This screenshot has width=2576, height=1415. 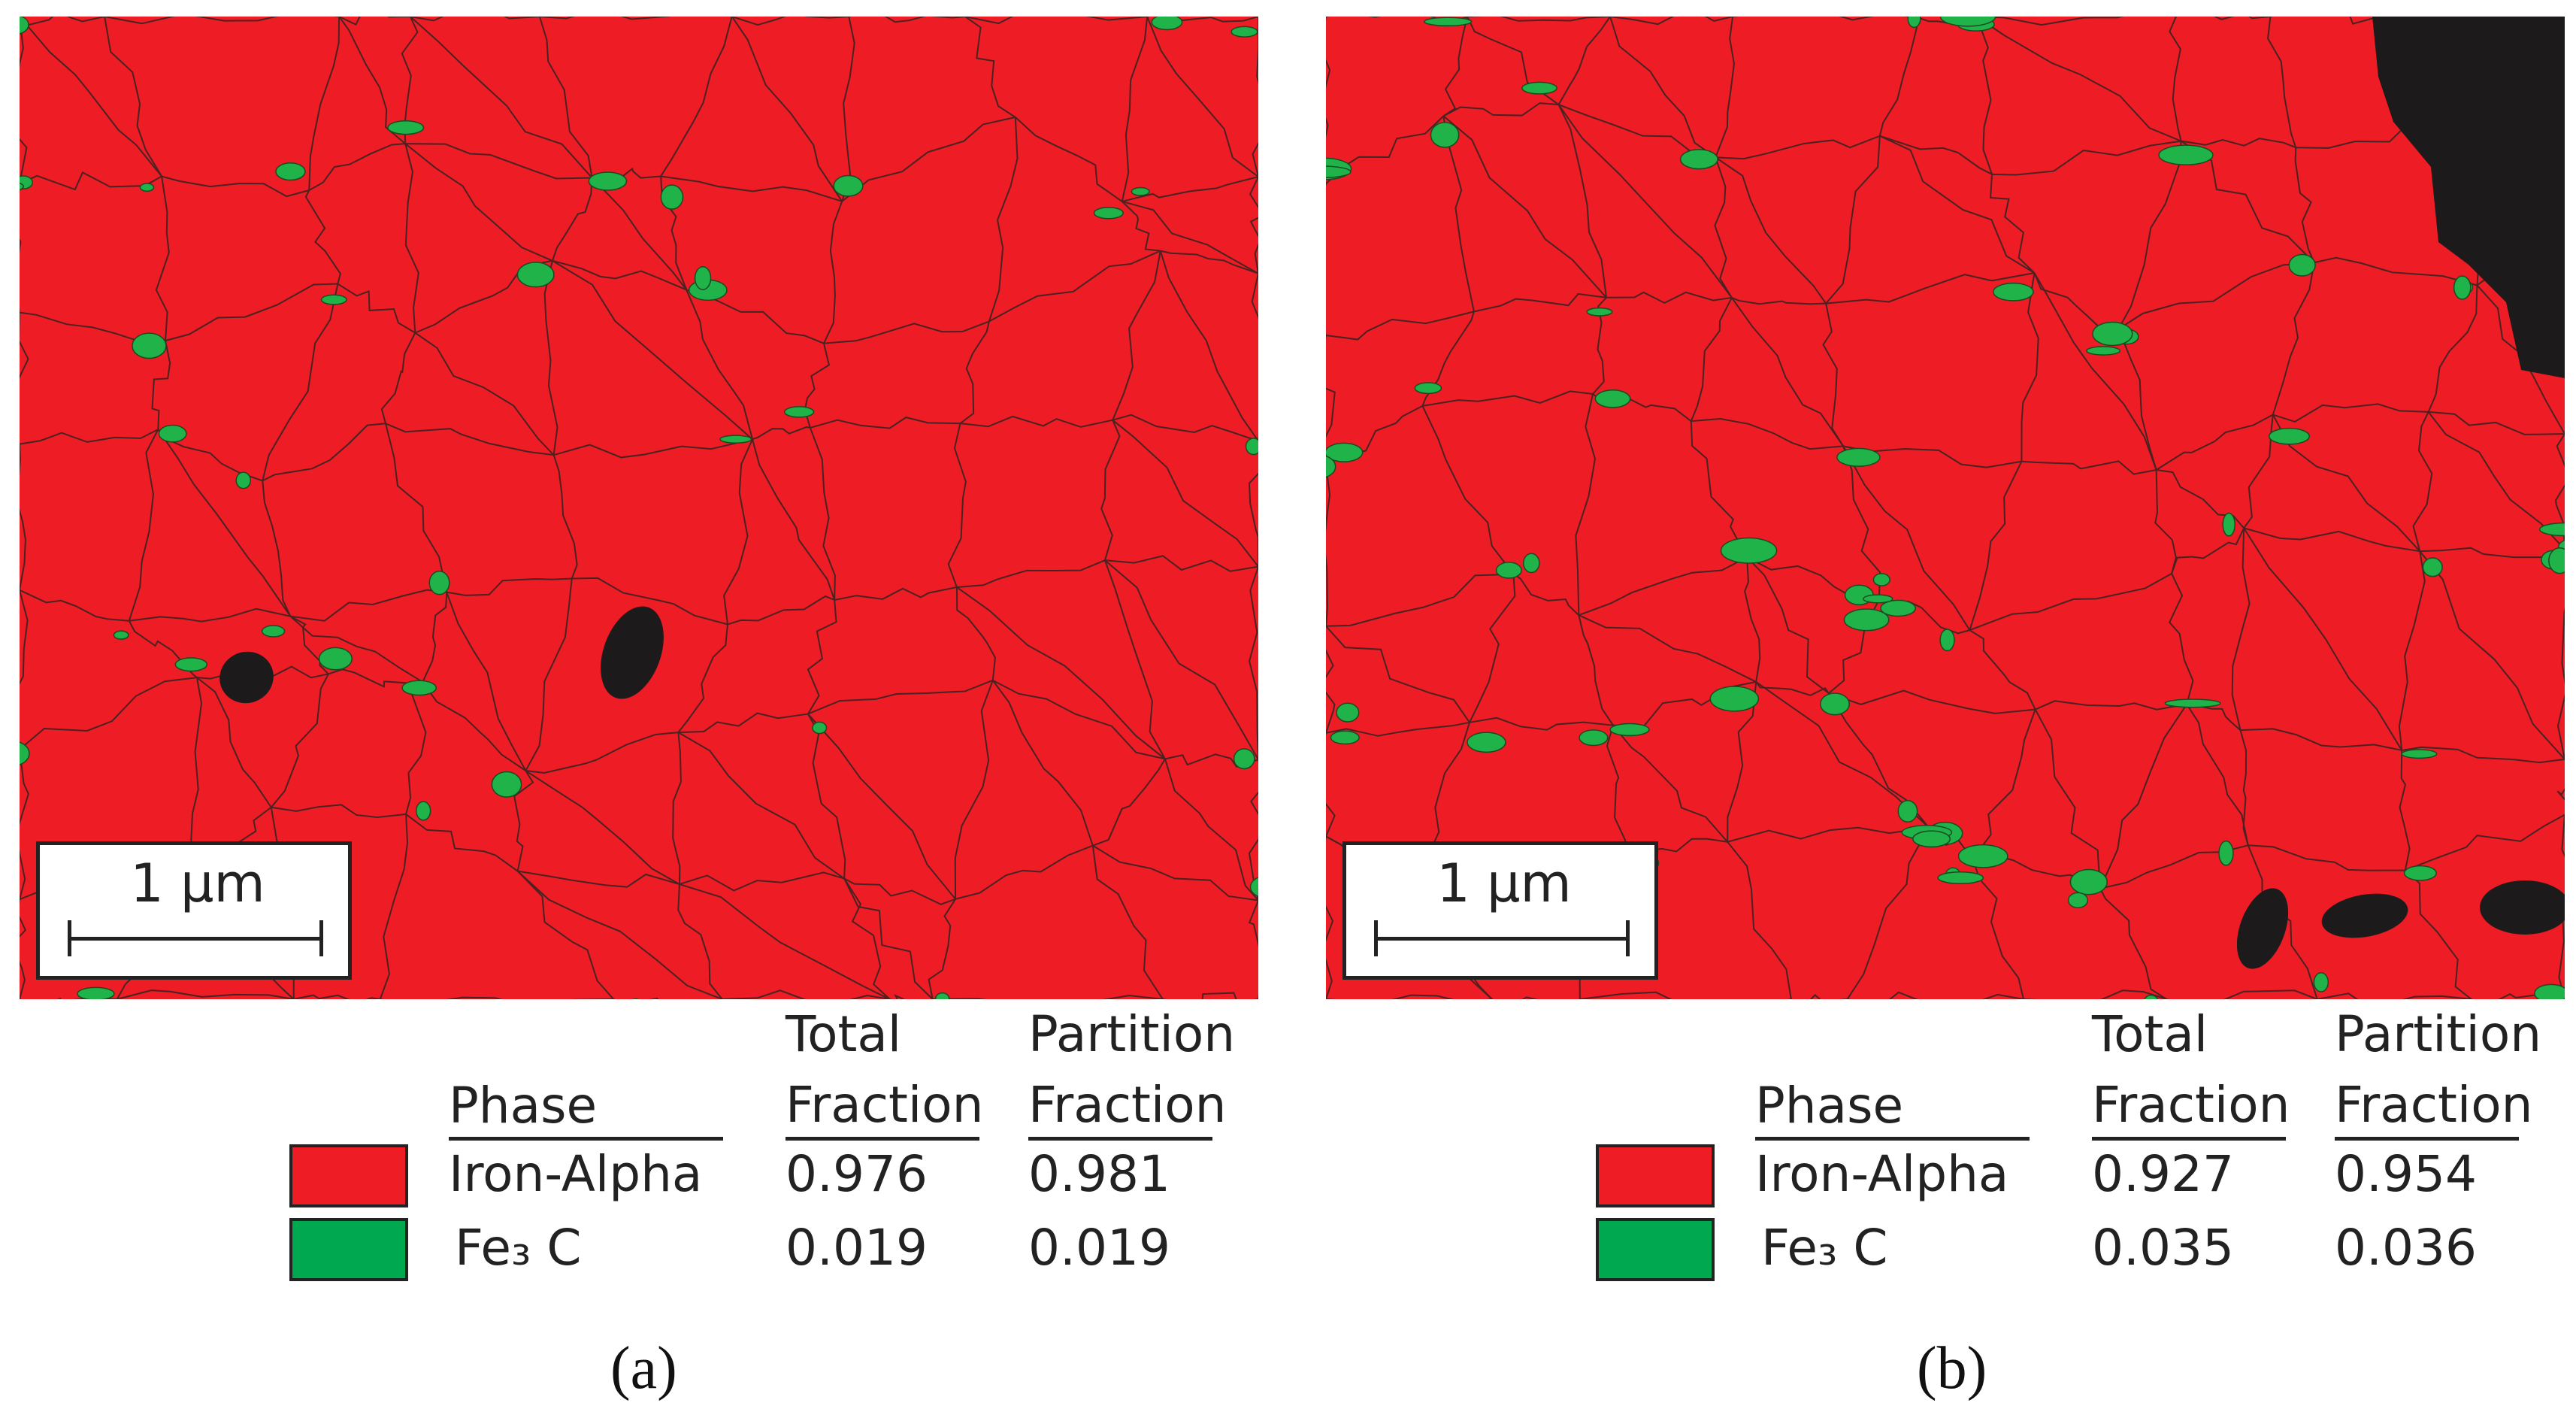 I want to click on table-cell: 0.954, so click(x=2406, y=1174).